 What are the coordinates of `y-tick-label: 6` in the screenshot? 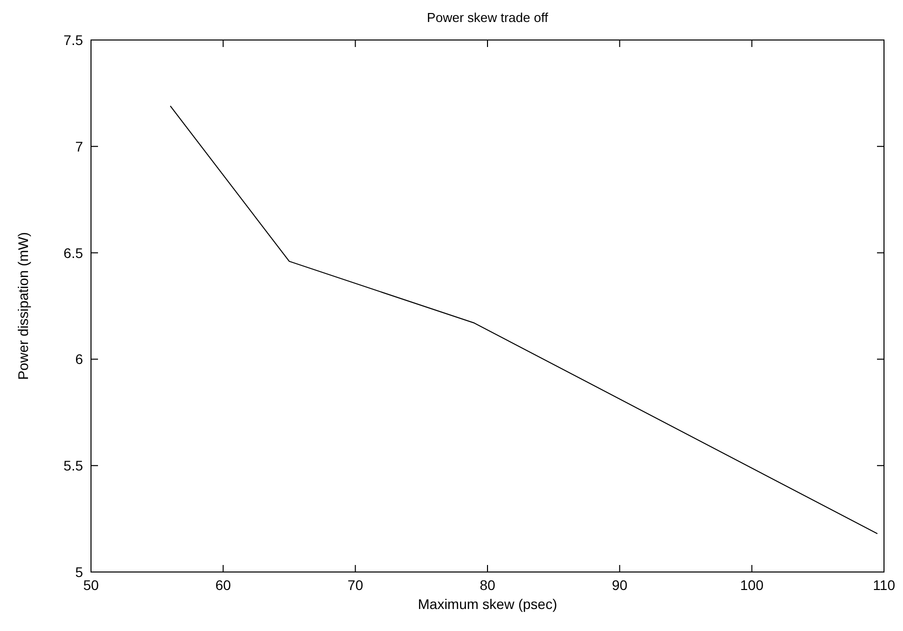 It's located at (79, 359).